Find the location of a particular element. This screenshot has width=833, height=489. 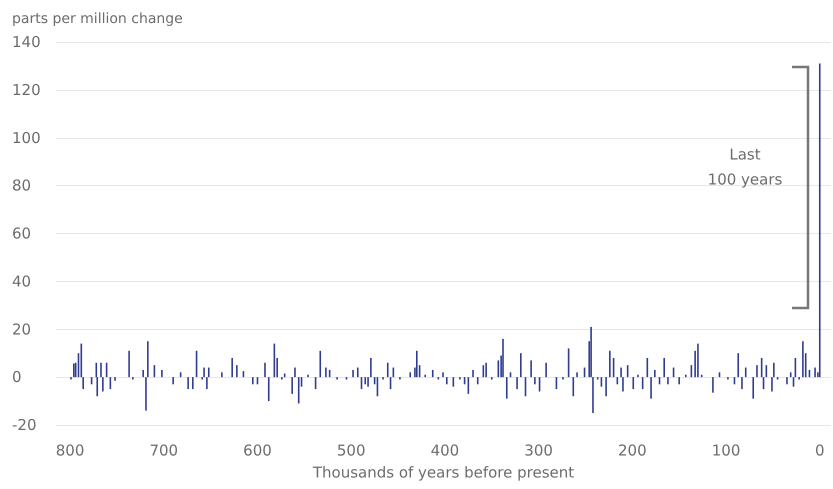

x-tick-label: 200 is located at coordinates (632, 451).